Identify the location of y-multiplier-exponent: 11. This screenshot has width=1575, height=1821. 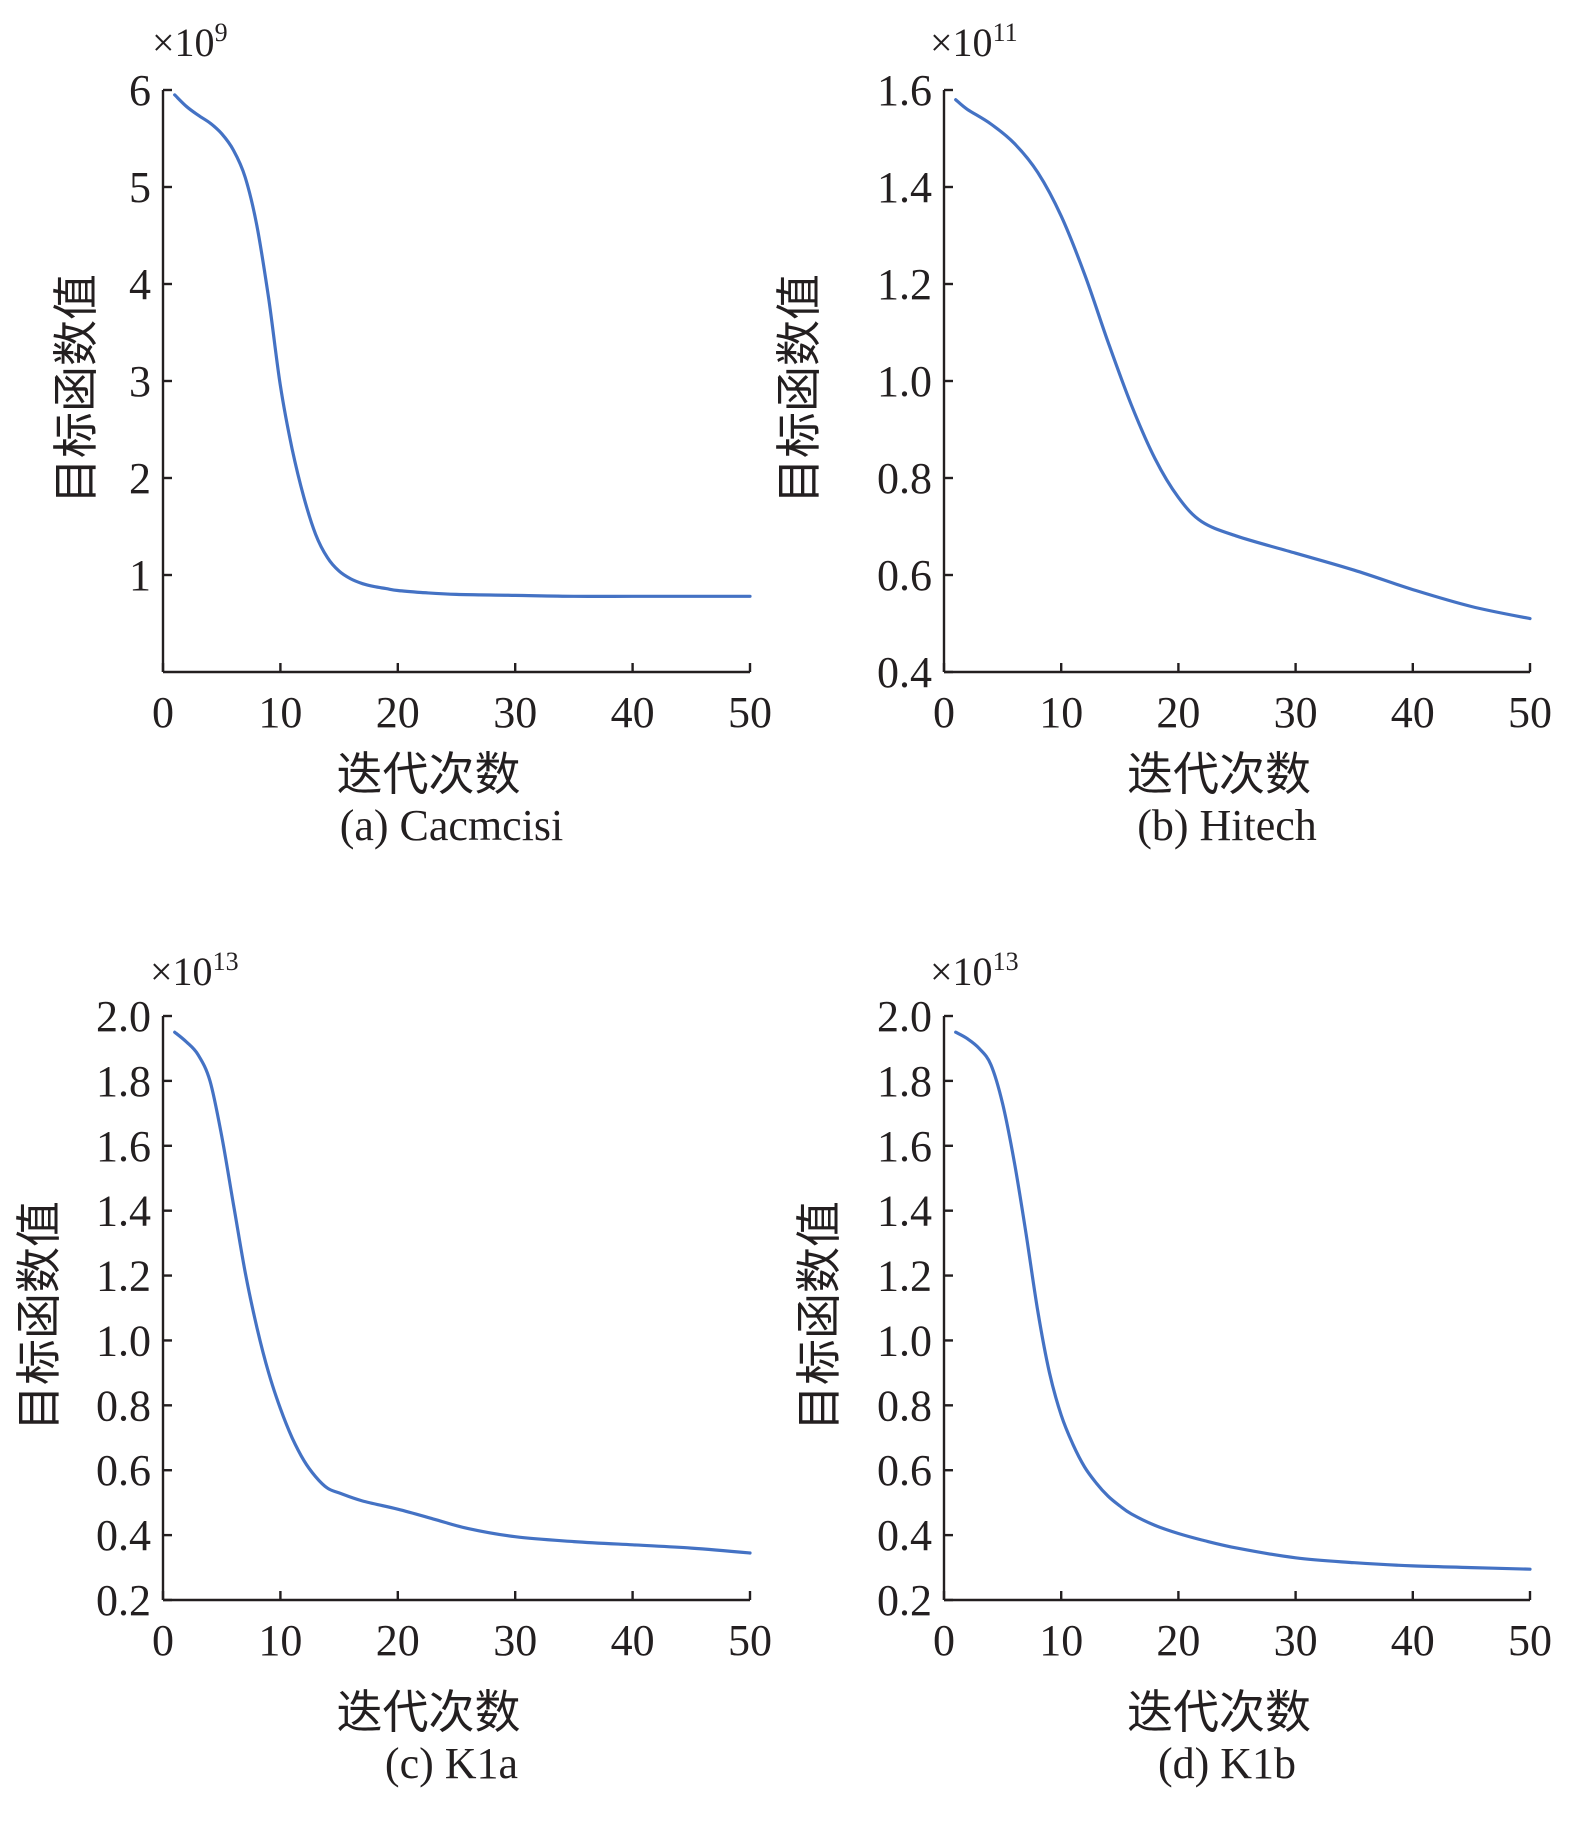
(1005, 32).